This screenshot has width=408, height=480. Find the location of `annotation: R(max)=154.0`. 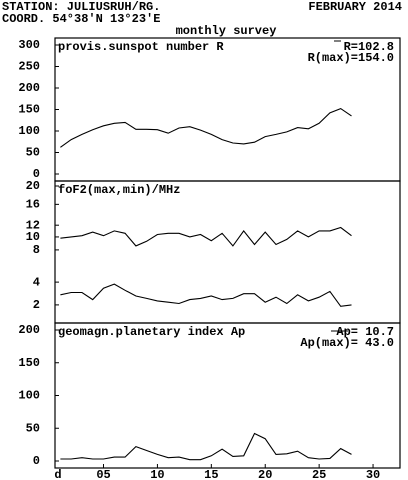

annotation: R(max)=154.0 is located at coordinates (351, 58).